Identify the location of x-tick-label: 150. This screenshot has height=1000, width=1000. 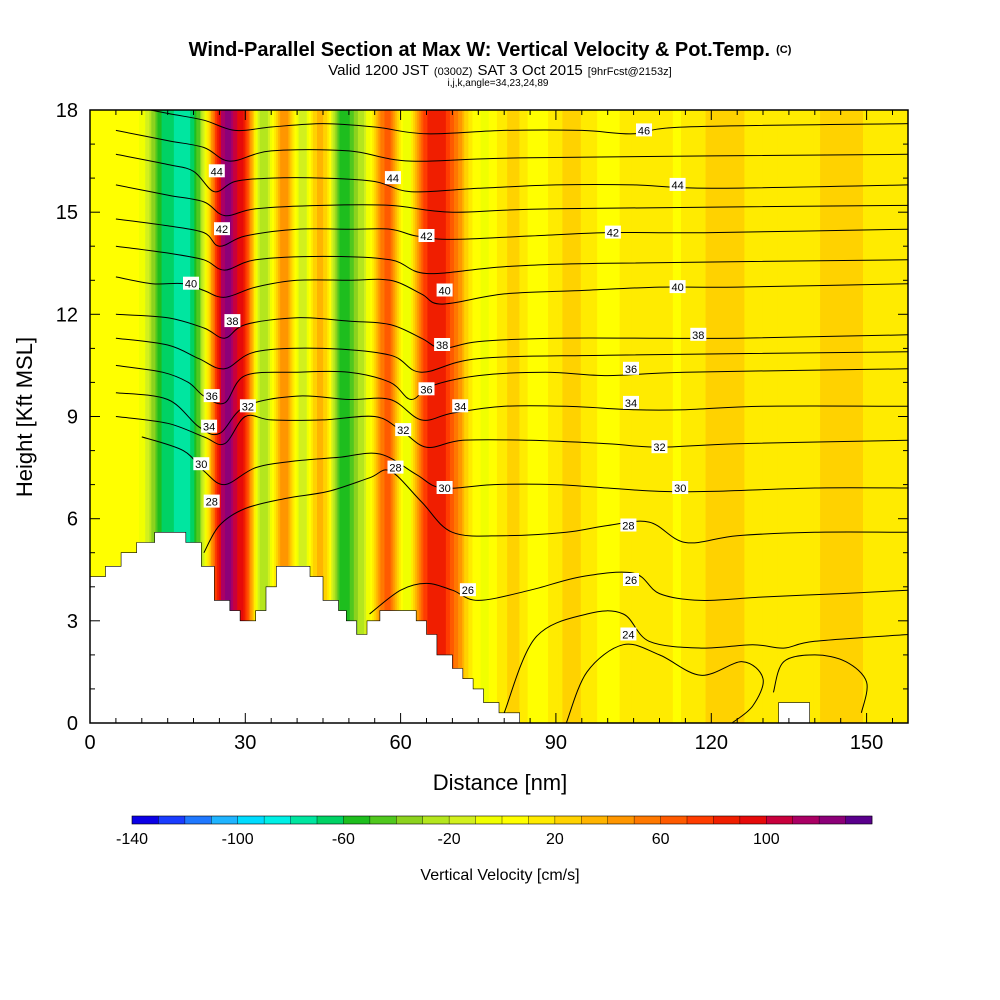
(866, 743).